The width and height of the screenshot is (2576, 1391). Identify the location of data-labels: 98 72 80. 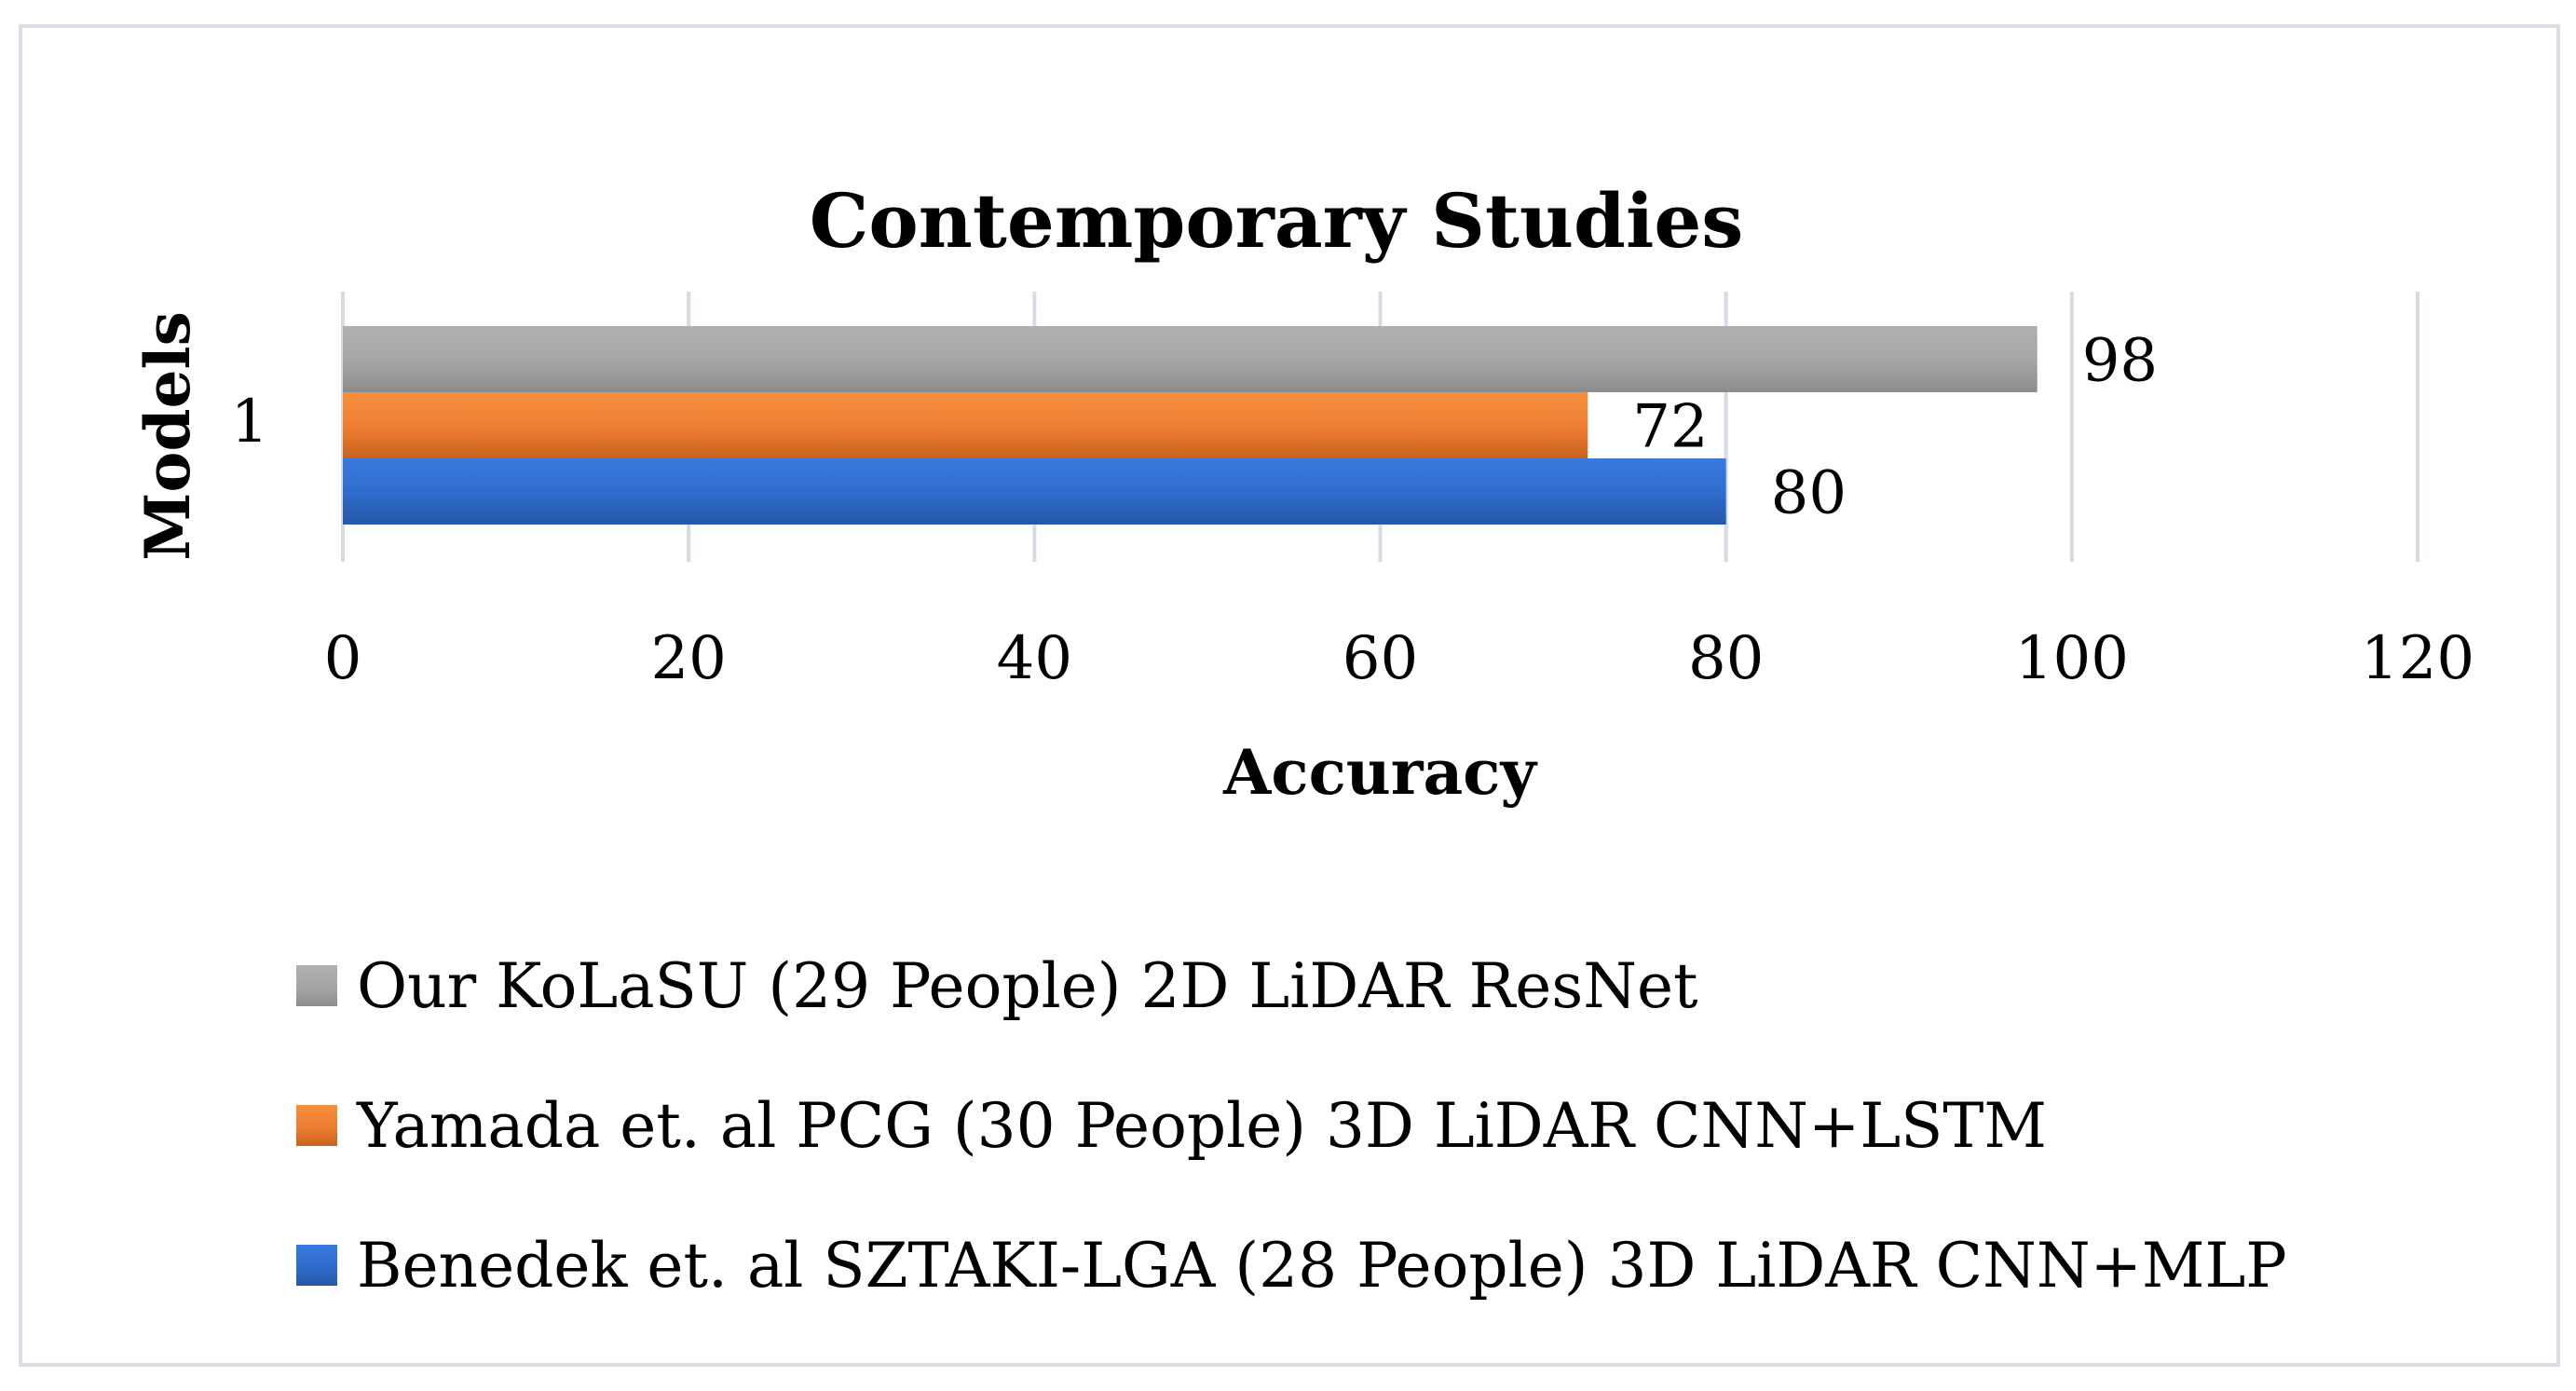
(1895, 427).